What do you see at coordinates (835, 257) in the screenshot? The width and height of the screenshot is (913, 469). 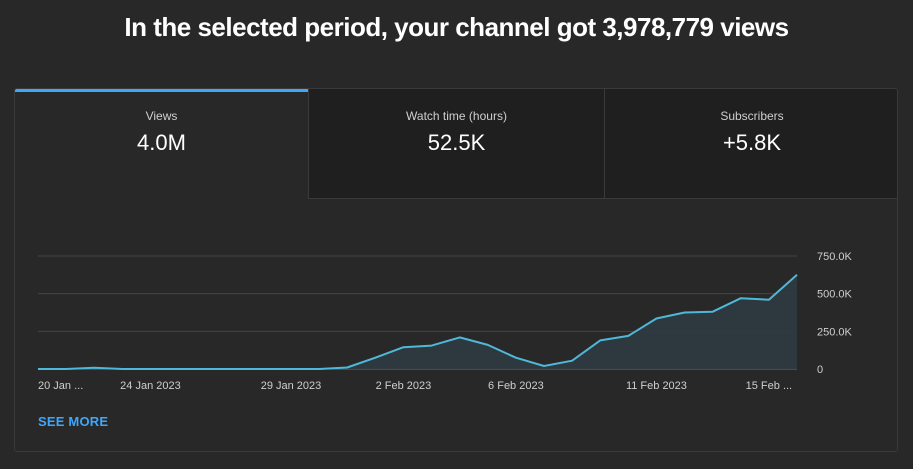 I see `y-tick-label: 750.0K` at bounding box center [835, 257].